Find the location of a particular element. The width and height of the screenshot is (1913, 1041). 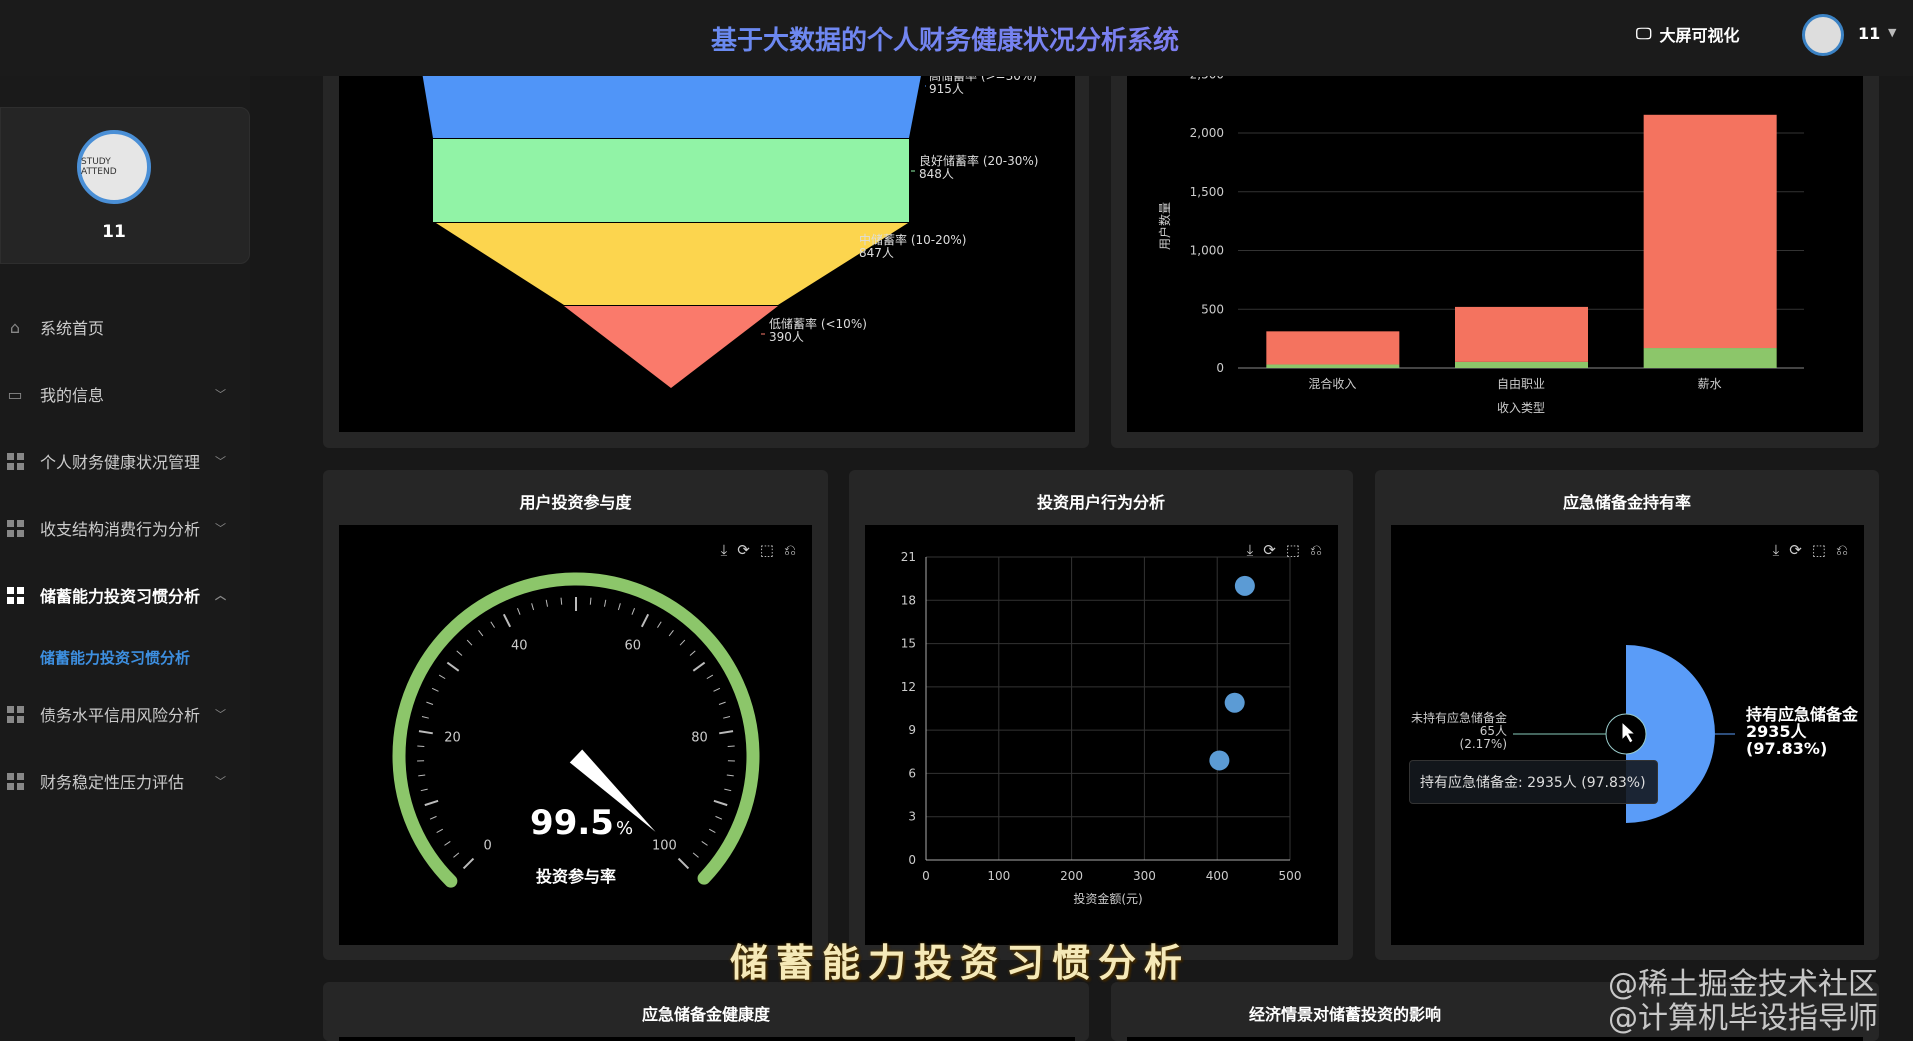

sidebar-item-1: ▭ 我的信息 ﹀ is located at coordinates (125, 394).